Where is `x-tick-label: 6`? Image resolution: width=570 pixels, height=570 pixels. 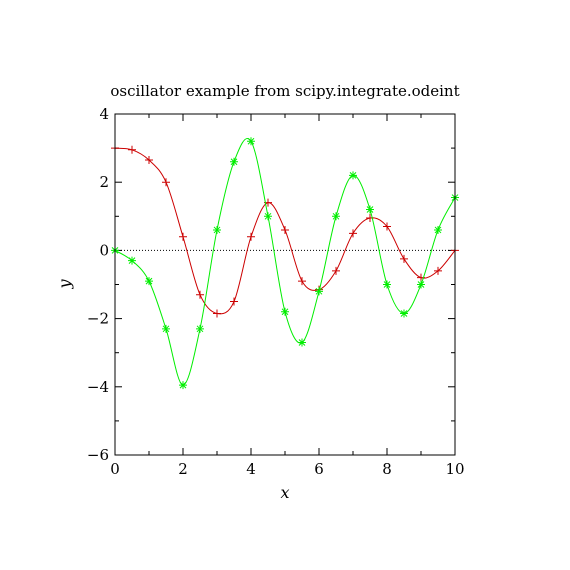 x-tick-label: 6 is located at coordinates (319, 469).